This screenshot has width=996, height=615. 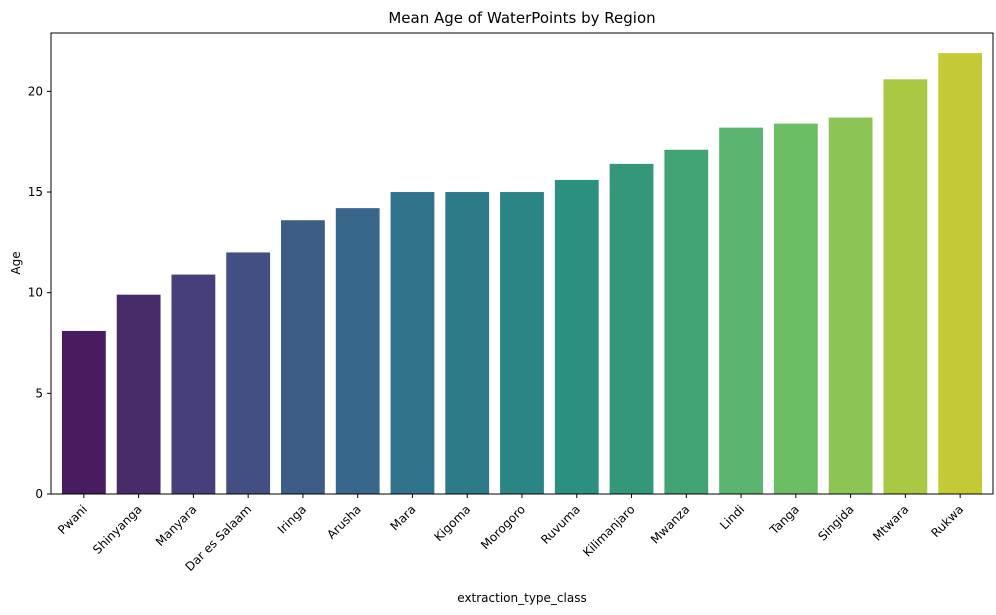 I want to click on chart-title: Mean Age of WaterPoints by Region, so click(x=521, y=18).